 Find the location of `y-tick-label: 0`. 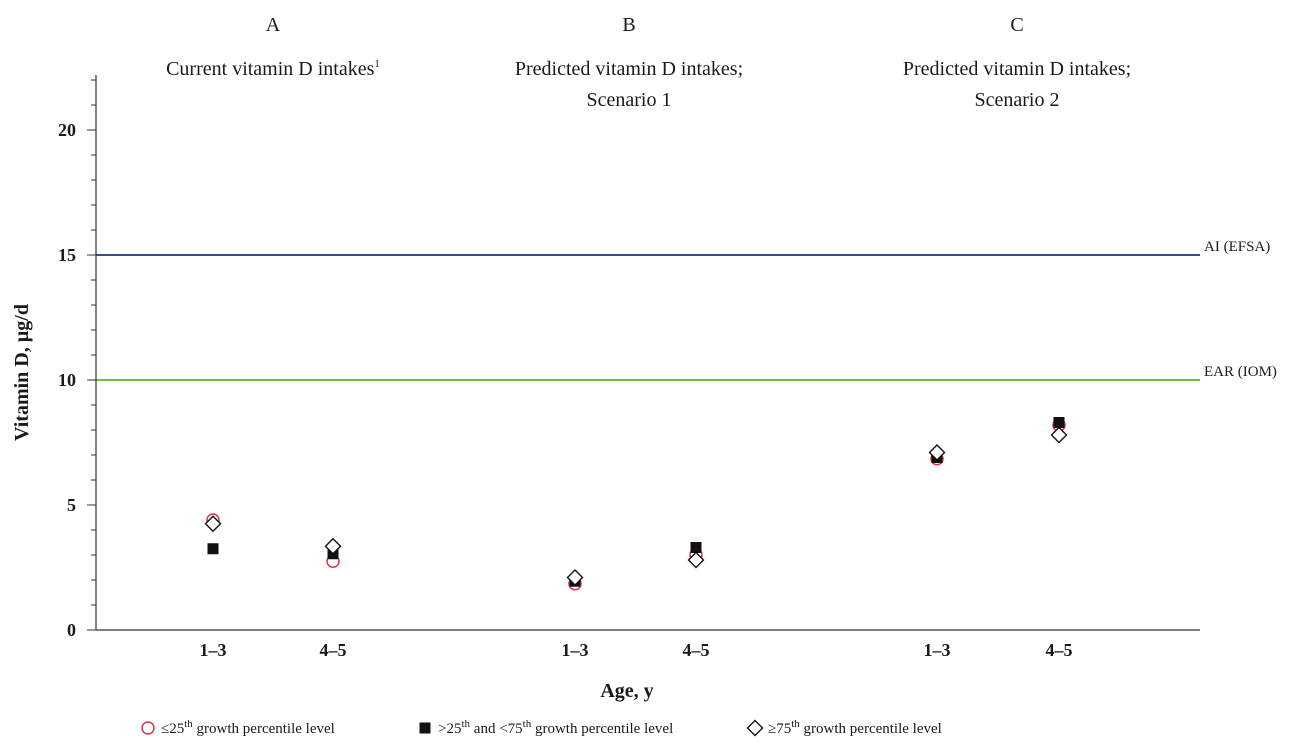

y-tick-label: 0 is located at coordinates (71, 630).